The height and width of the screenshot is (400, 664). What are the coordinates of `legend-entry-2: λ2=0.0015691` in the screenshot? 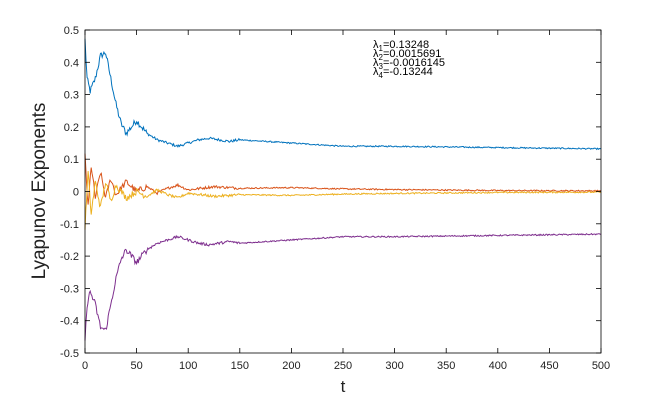 It's located at (407, 55).